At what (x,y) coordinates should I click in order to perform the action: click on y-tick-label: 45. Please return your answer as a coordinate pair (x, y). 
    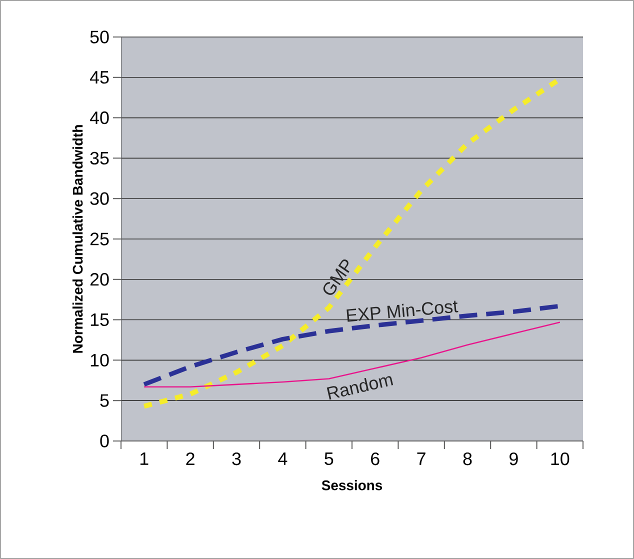
    Looking at the image, I should click on (99, 77).